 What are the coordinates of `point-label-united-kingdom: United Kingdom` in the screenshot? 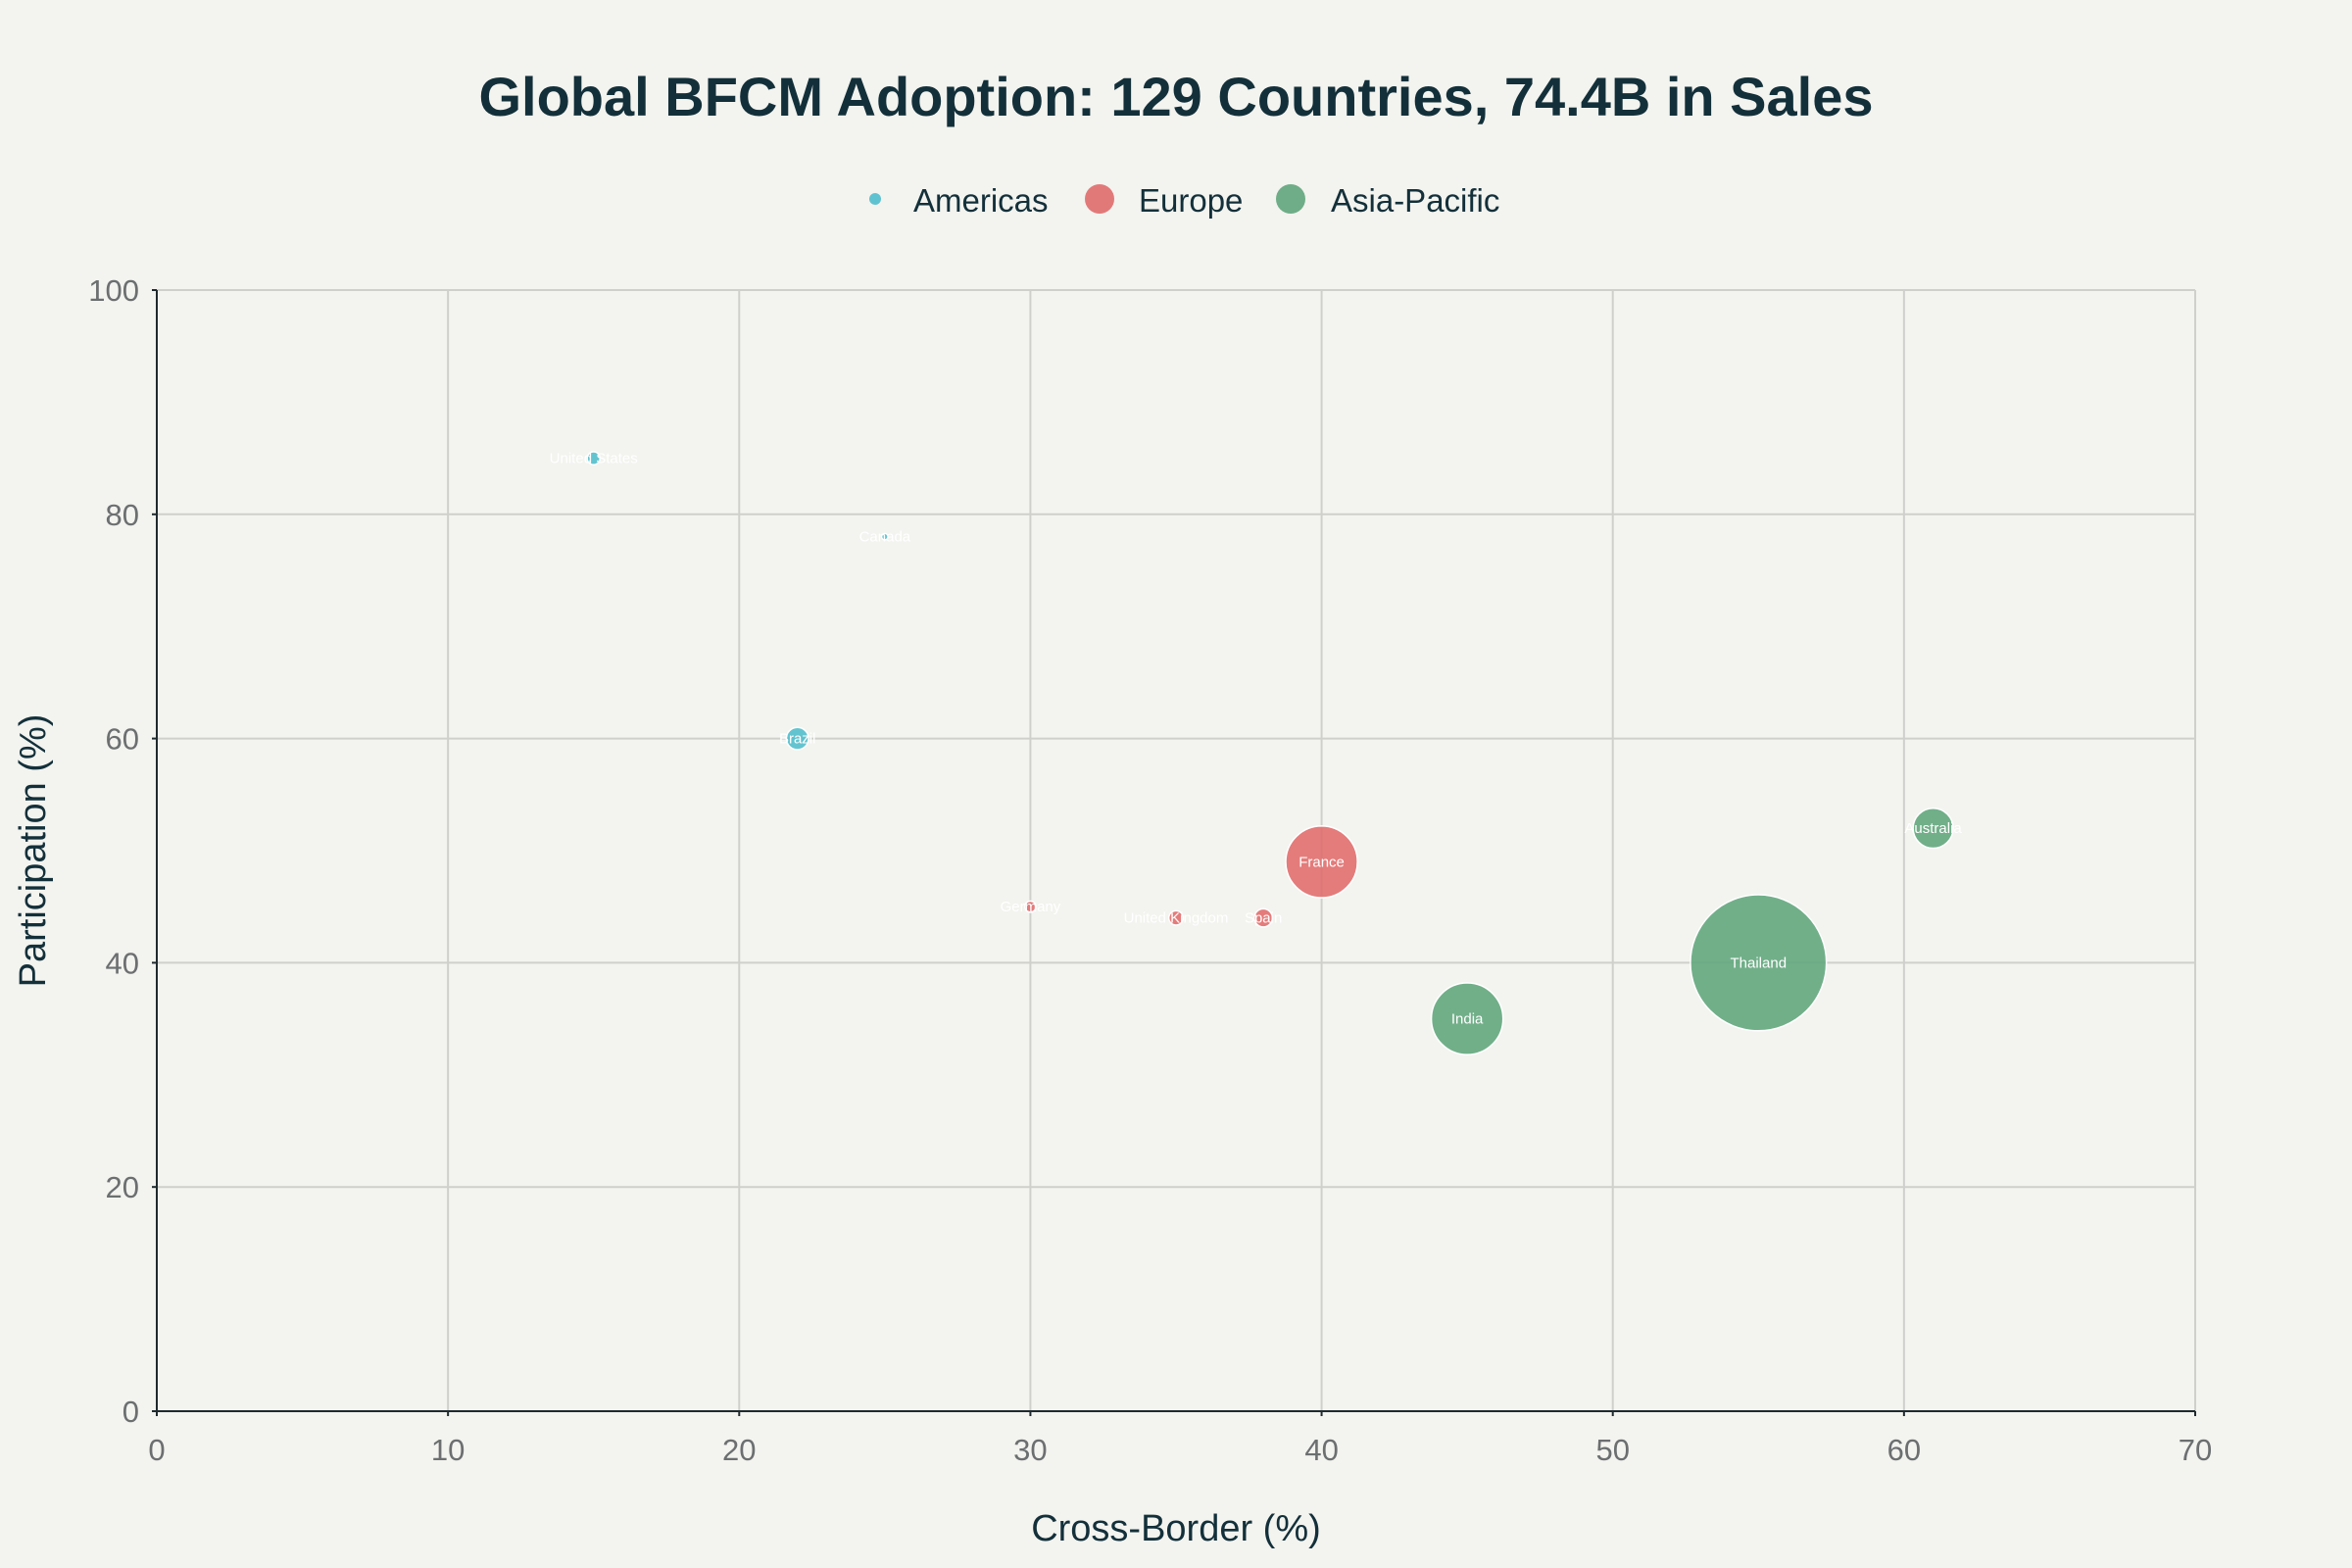 It's located at (1176, 918).